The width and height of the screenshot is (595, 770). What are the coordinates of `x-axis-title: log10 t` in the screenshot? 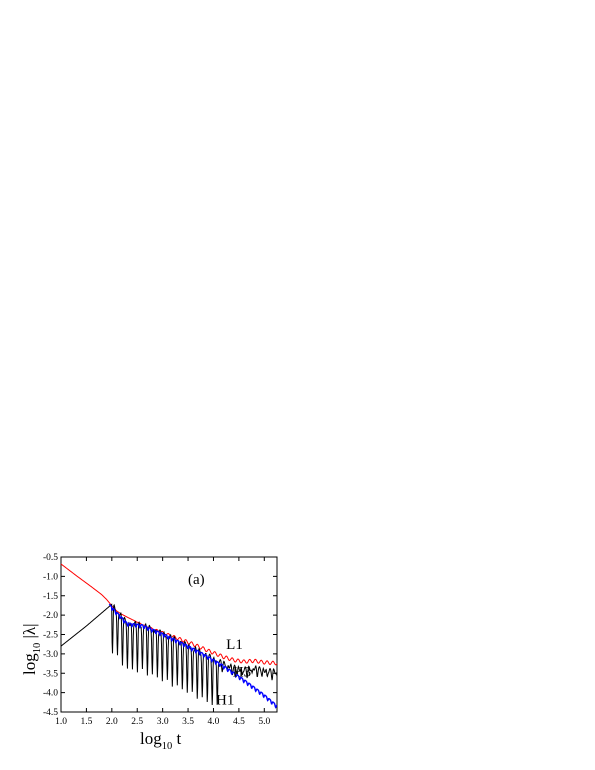 It's located at (160, 740).